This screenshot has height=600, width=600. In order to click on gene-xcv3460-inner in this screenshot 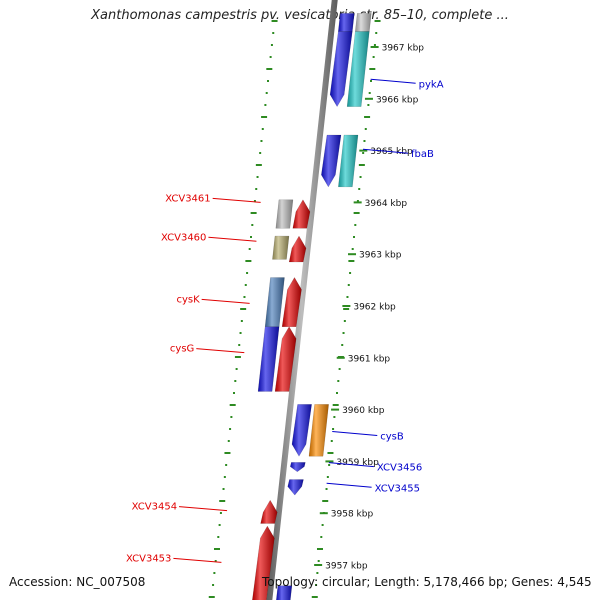, I will do `click(297, 249)`.